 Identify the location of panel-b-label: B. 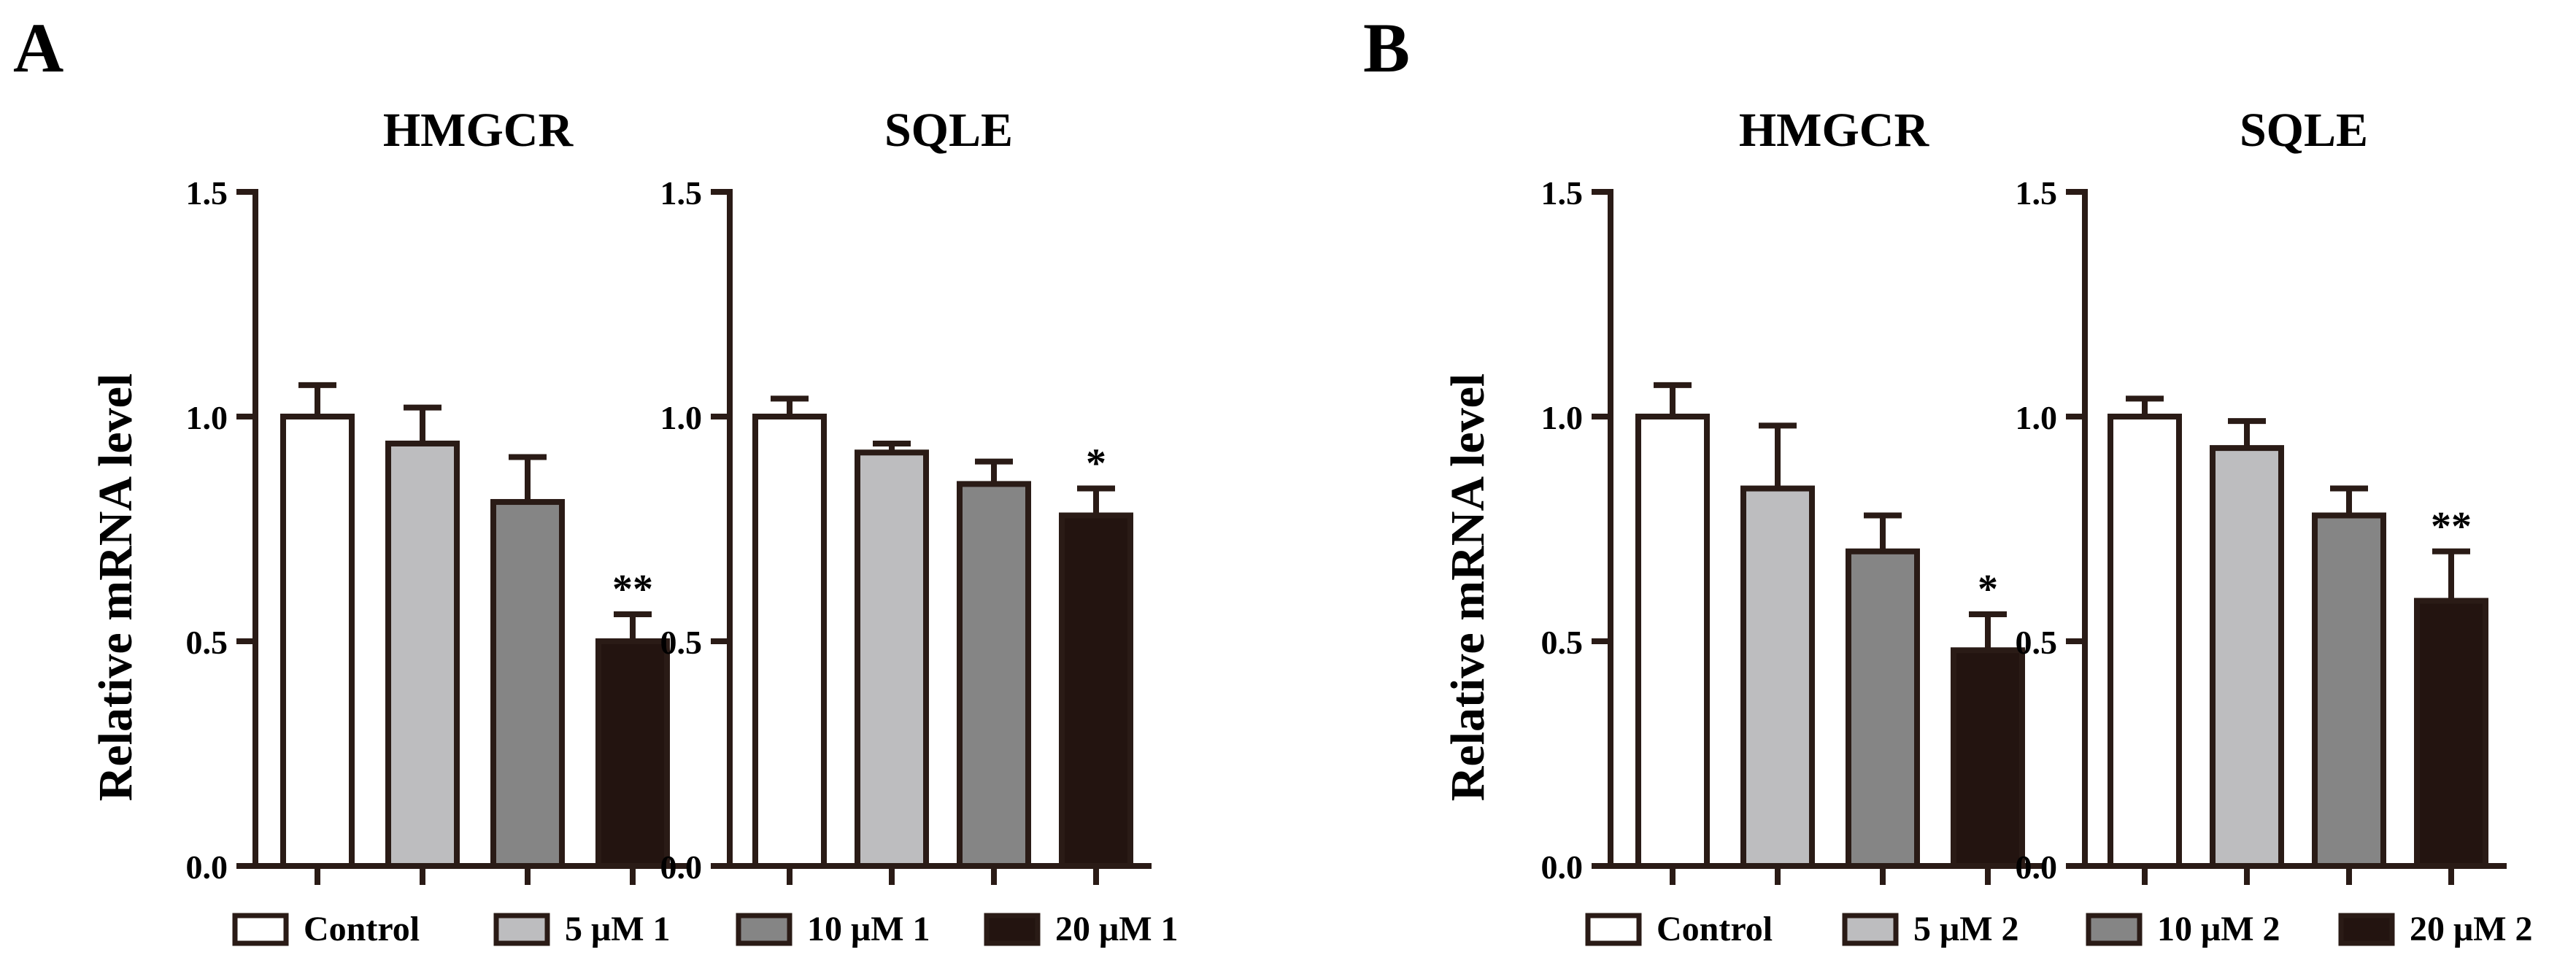
(1387, 48).